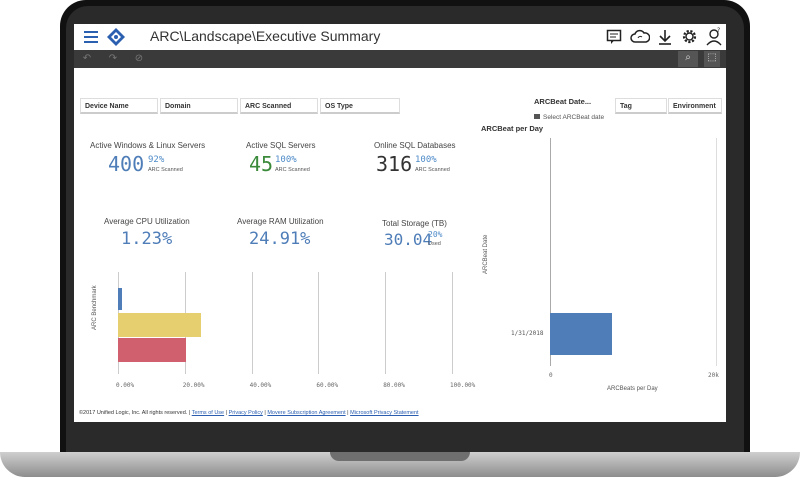 Image resolution: width=800 pixels, height=477 pixels. What do you see at coordinates (116, 37) in the screenshot?
I see `app-logo-icon` at bounding box center [116, 37].